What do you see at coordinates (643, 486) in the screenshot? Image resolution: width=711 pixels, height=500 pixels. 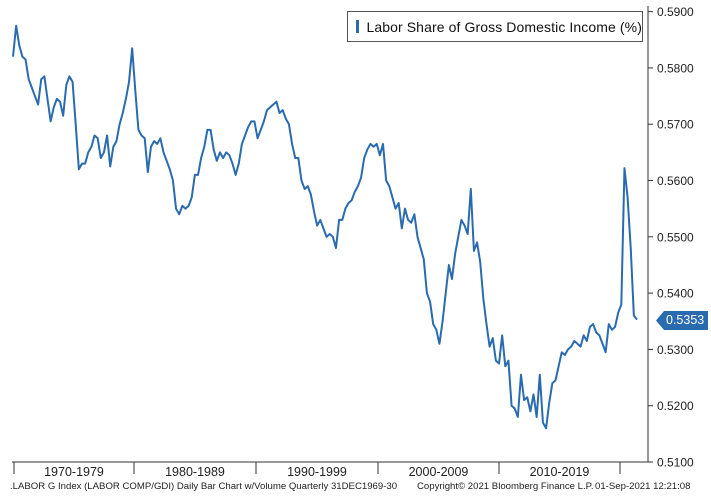 I see `footer-timestamp: 01-Sep-2021 12:21:08` at bounding box center [643, 486].